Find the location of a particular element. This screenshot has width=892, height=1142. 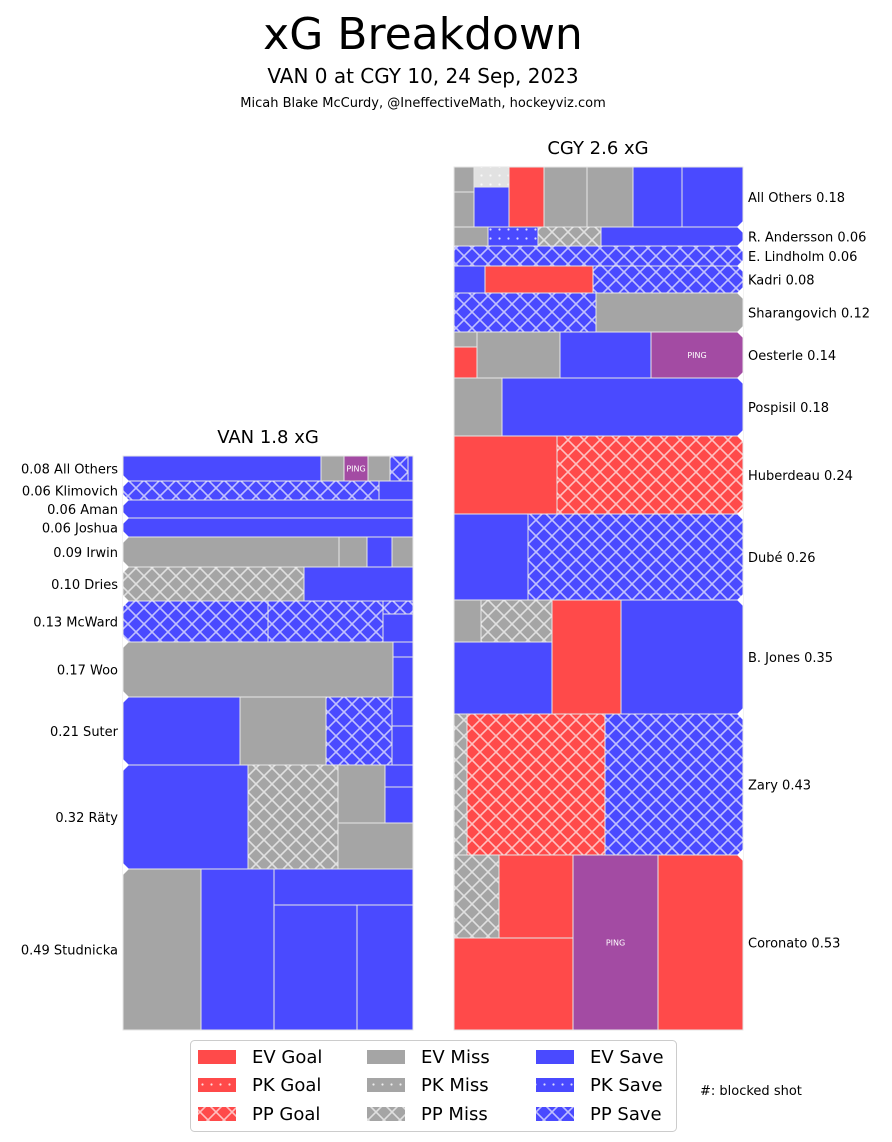

player-label: B. Jones 0.35 is located at coordinates (790, 658).